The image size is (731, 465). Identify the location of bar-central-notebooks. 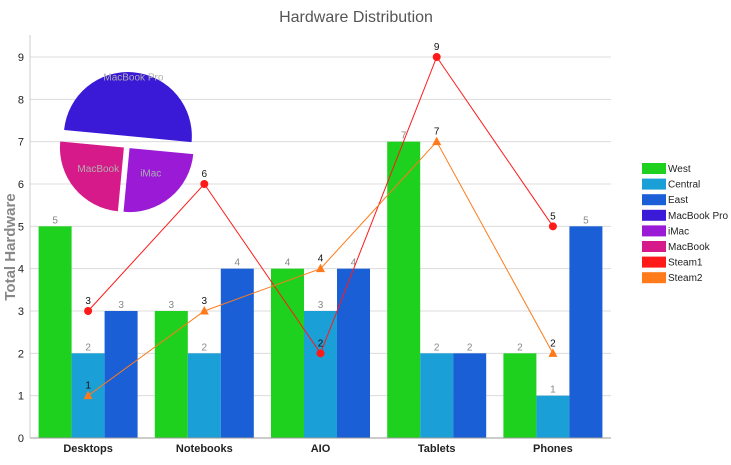
(204, 395).